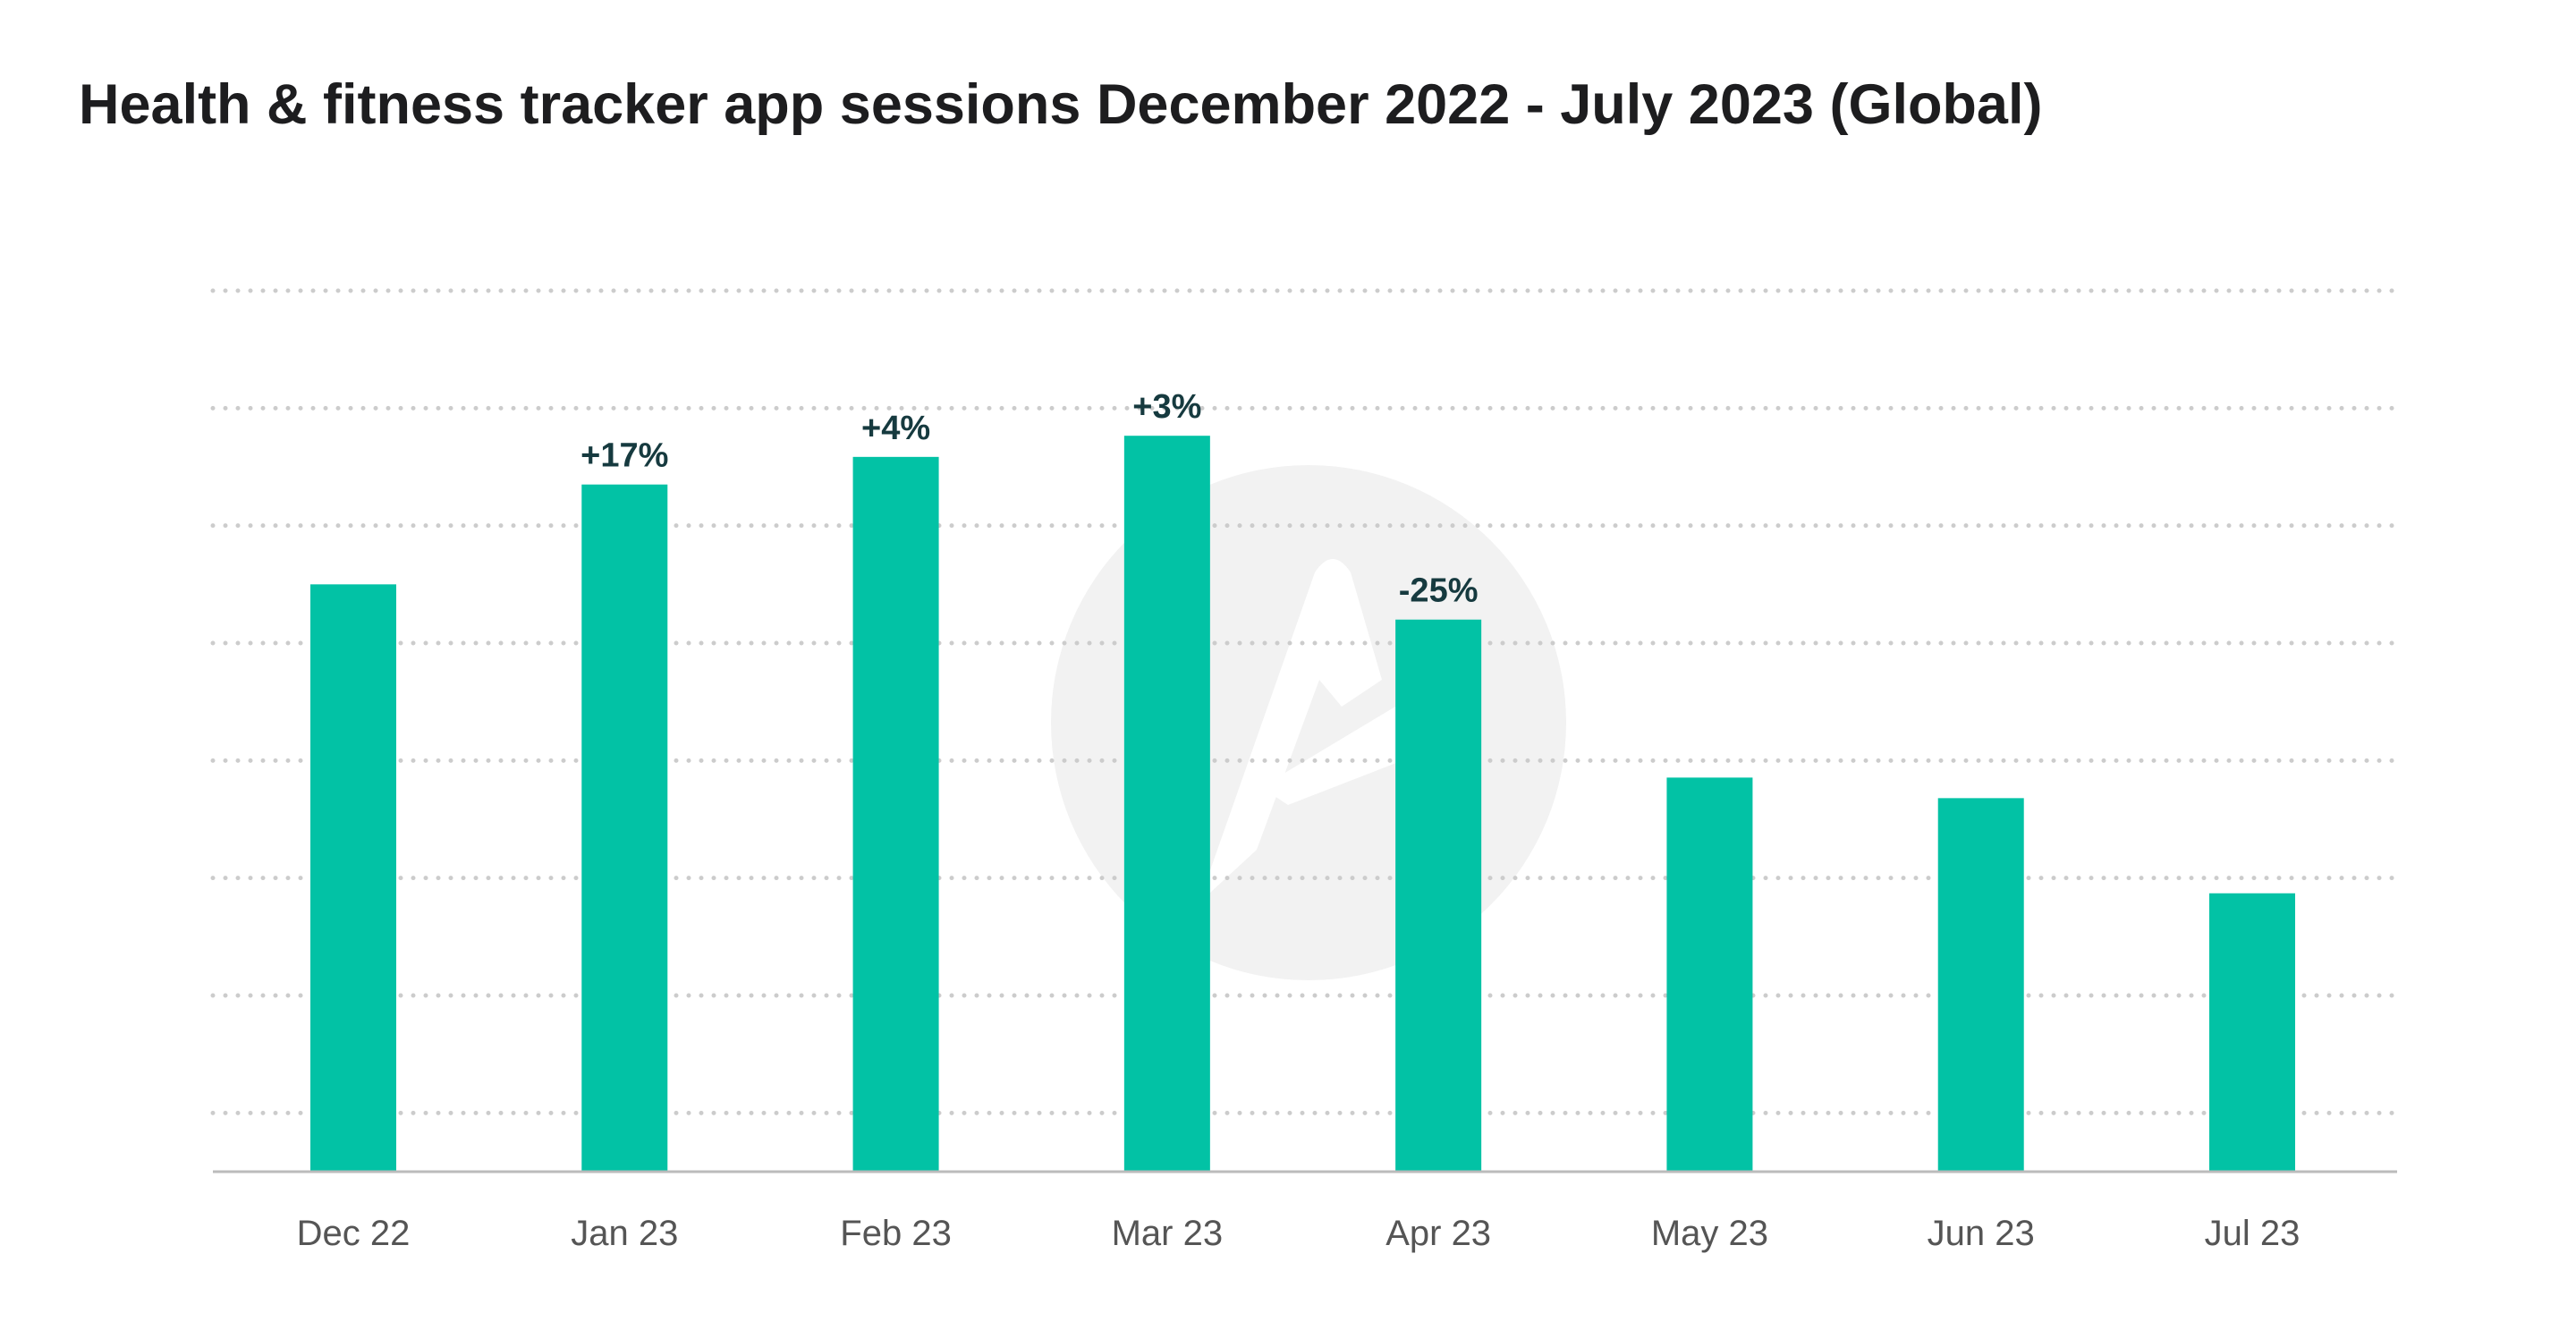 This screenshot has width=2576, height=1330. Describe the element at coordinates (2253, 1233) in the screenshot. I see `x-tick-label: Jul 23` at that location.